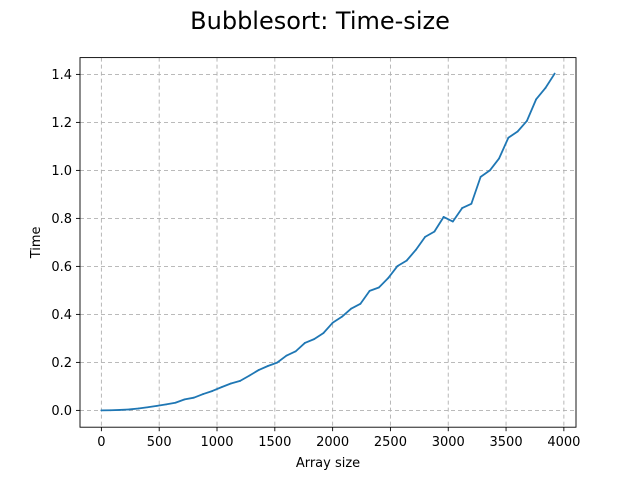  Describe the element at coordinates (448, 442) in the screenshot. I see `x-tick-label: 3000` at that location.